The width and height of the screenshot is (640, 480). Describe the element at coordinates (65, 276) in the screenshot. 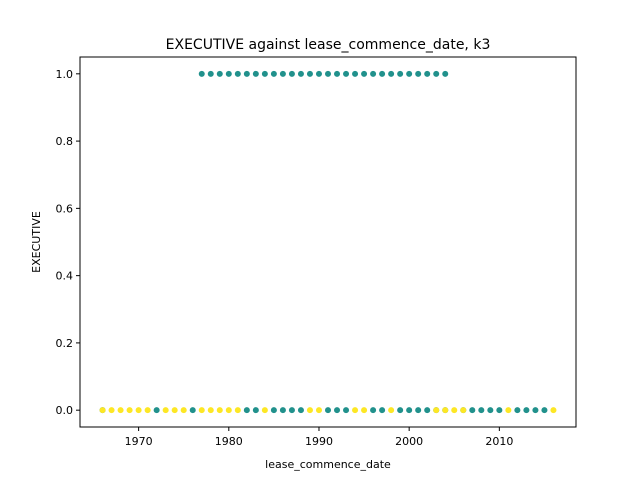

I see `y-tick-label: 0.4` at that location.